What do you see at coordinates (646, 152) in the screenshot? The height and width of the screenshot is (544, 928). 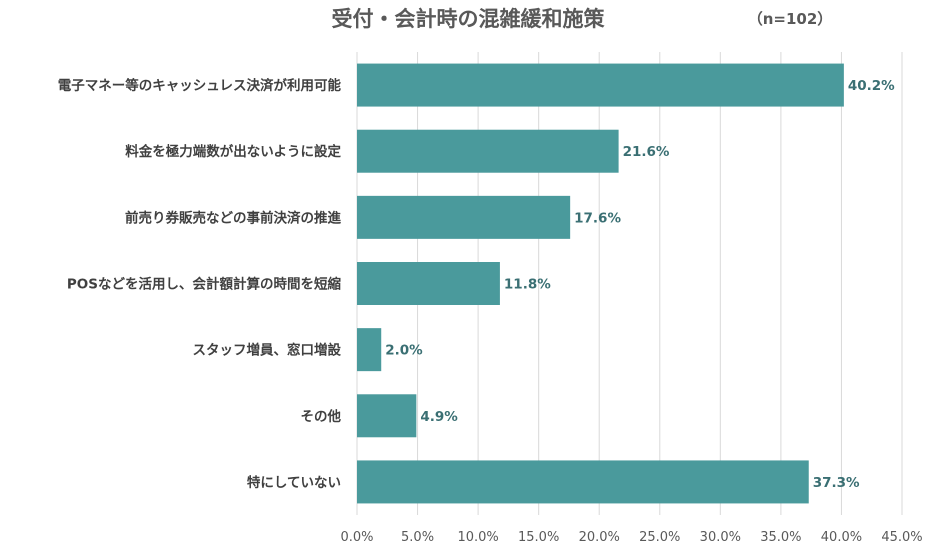 I see `data-label: 21.6%` at bounding box center [646, 152].